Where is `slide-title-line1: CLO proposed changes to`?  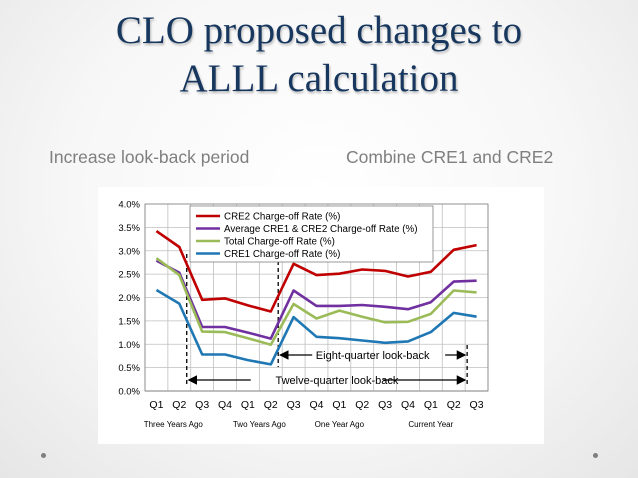
slide-title-line1: CLO proposed changes to is located at coordinates (319, 30).